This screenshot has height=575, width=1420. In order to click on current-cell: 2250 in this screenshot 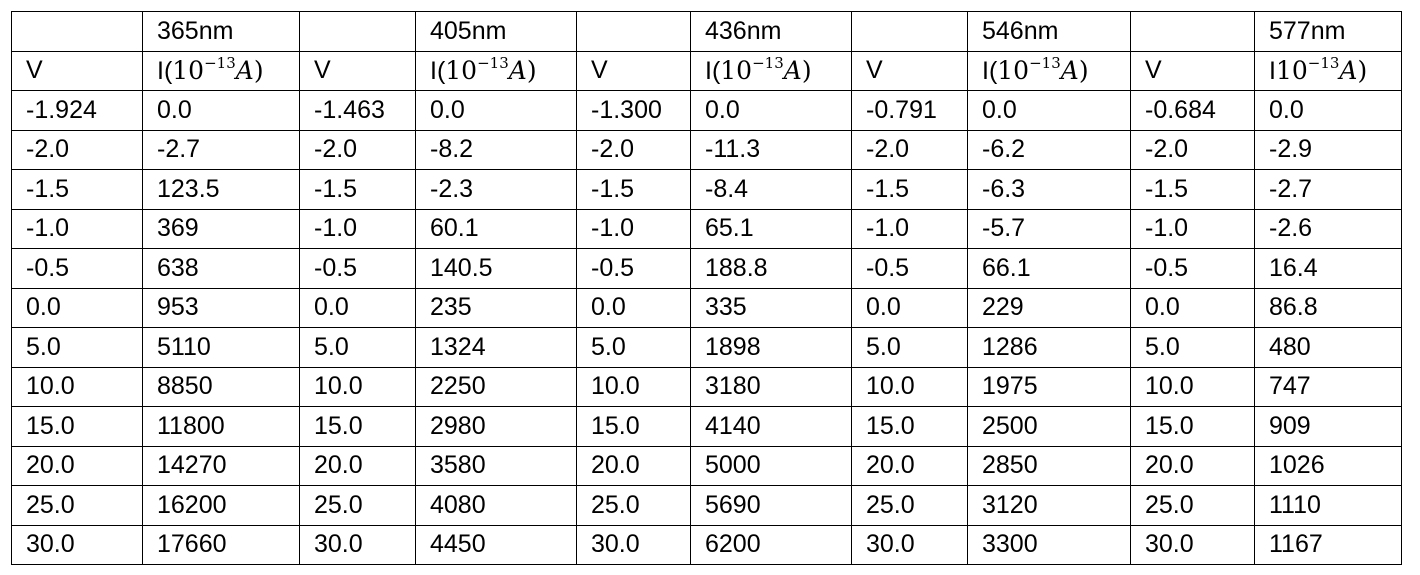, I will do `click(496, 386)`.